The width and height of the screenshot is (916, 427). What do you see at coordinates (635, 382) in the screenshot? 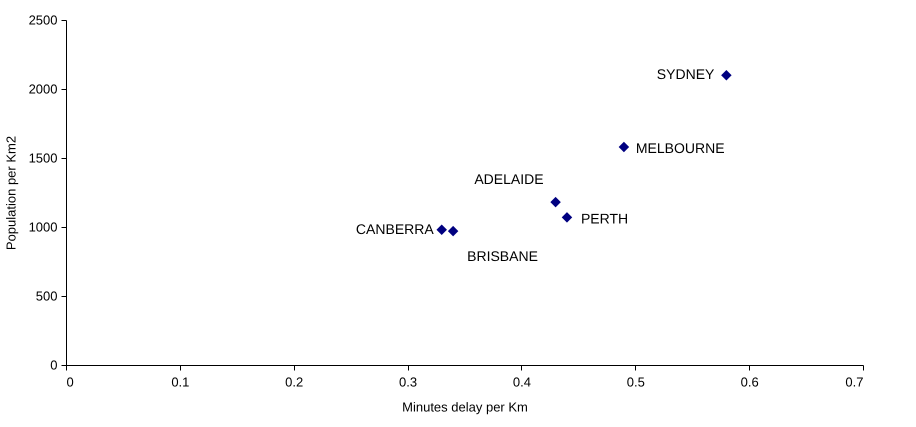
I see `x-tick-label: 0.5` at bounding box center [635, 382].